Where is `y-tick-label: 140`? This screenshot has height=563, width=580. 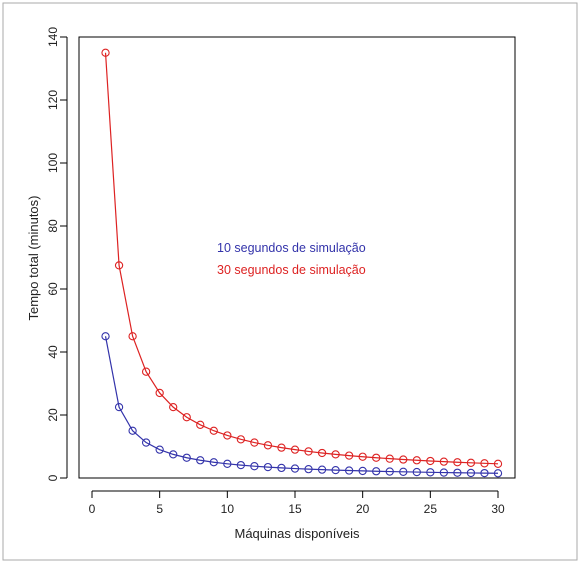 y-tick-label: 140 is located at coordinates (53, 37).